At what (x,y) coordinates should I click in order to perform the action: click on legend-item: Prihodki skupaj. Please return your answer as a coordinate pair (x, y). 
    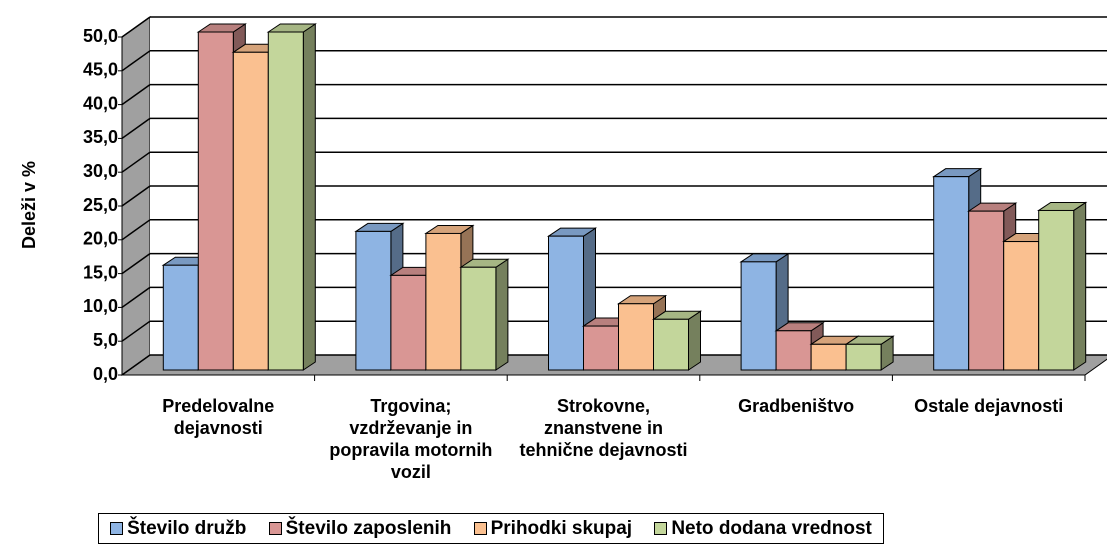
    Looking at the image, I should click on (553, 528).